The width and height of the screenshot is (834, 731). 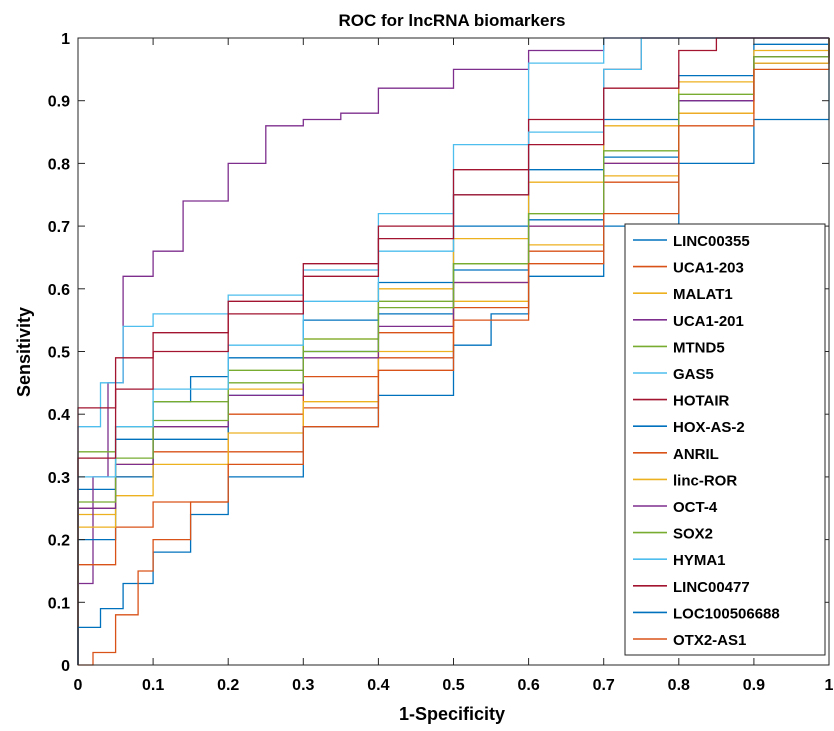 I want to click on x-tick-label: 0.8, so click(x=679, y=685).